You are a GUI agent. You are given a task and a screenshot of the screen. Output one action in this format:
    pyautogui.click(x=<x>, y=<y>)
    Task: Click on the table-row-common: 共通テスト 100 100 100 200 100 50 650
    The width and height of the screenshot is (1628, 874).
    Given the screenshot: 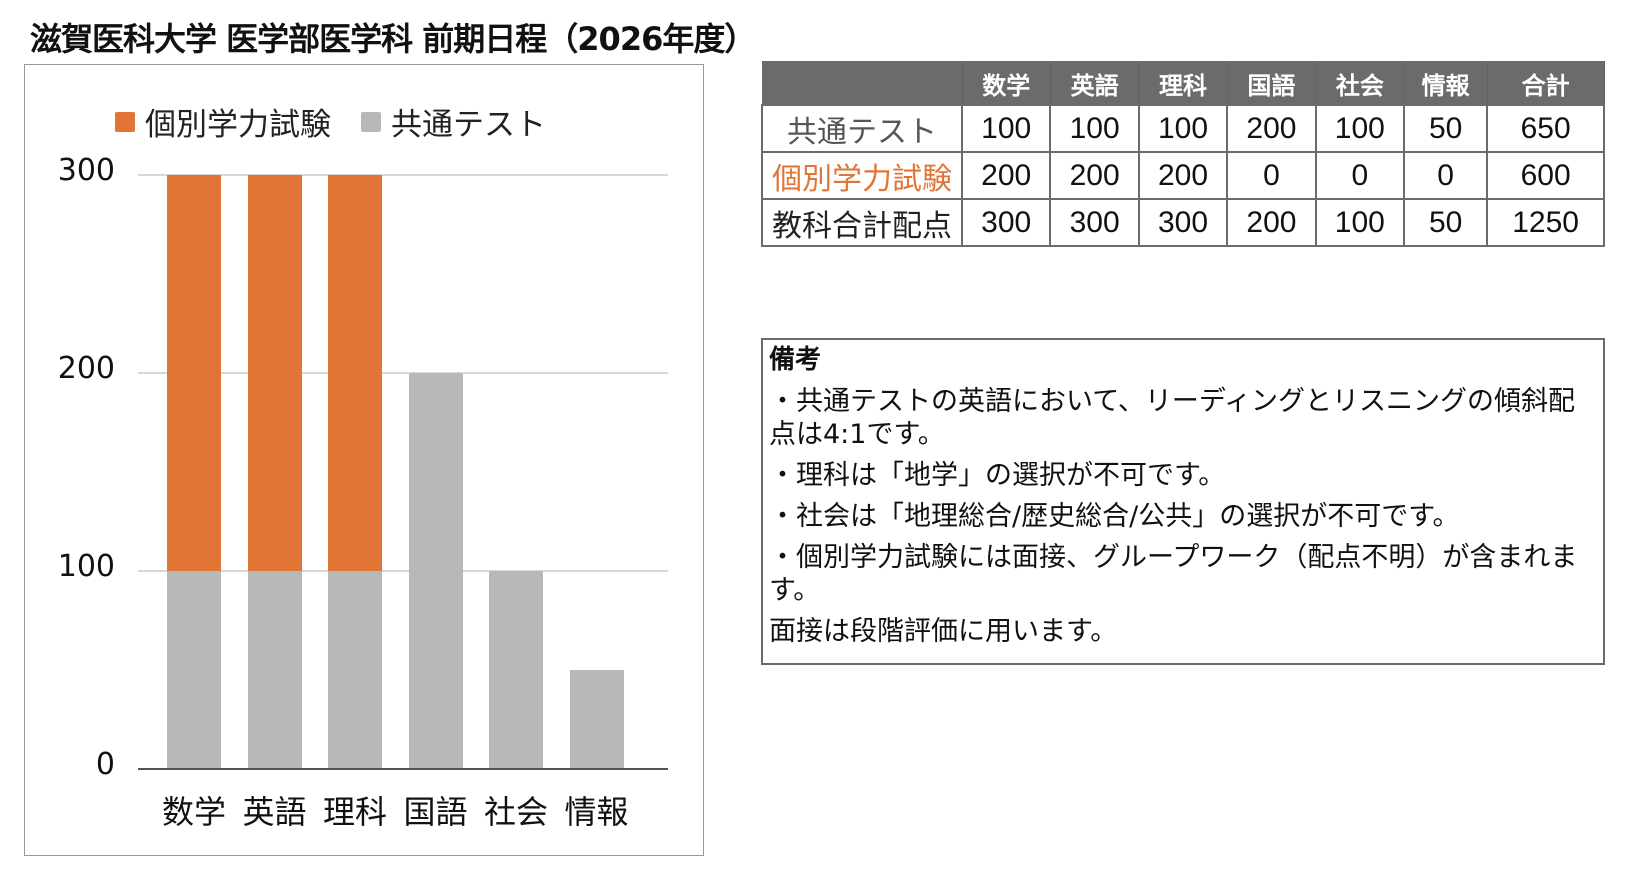 What is the action you would take?
    pyautogui.click(x=1183, y=128)
    